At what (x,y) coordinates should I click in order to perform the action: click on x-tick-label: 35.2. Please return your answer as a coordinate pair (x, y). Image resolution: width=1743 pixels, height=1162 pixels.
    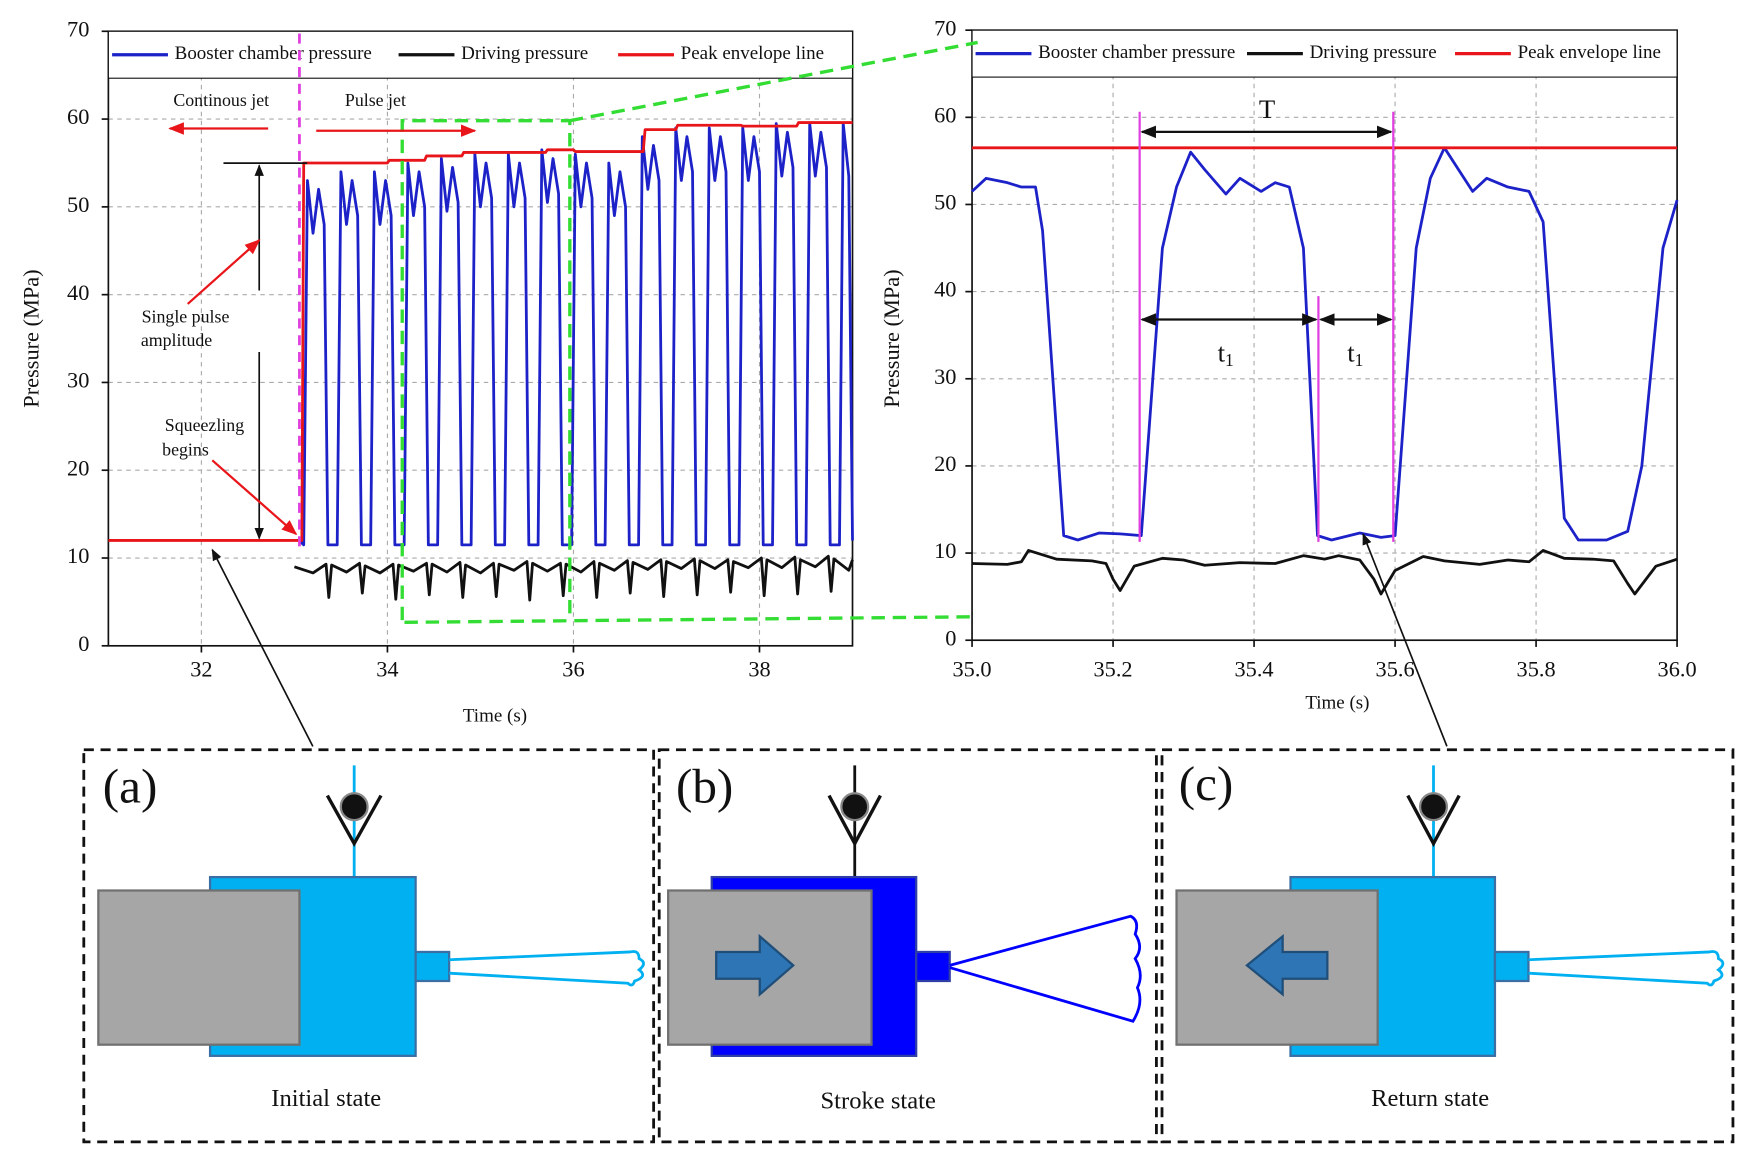
    Looking at the image, I should click on (1113, 669).